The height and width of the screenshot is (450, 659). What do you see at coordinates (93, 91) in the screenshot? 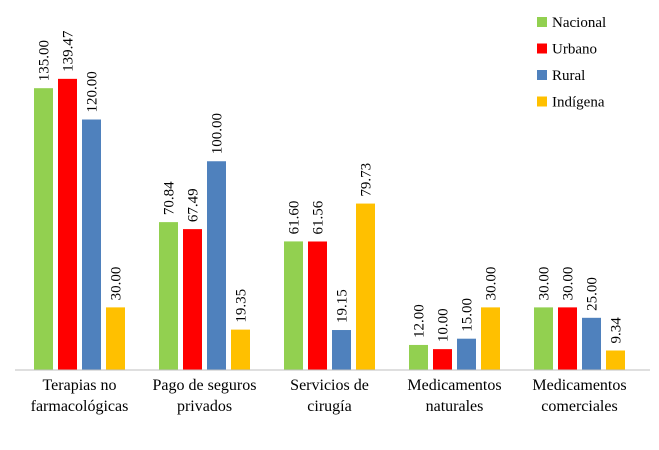
I see `value-label: 120.00` at bounding box center [93, 91].